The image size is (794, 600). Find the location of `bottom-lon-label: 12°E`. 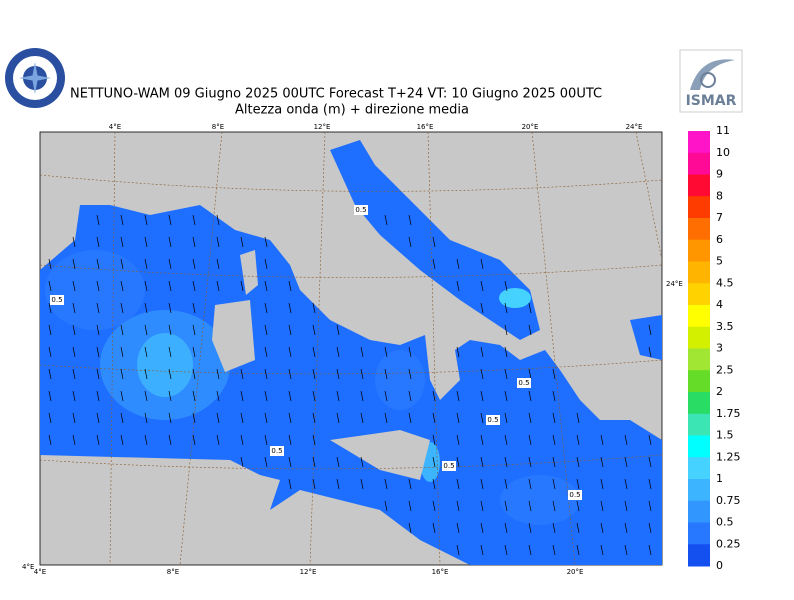

bottom-lon-label: 12°E is located at coordinates (308, 572).